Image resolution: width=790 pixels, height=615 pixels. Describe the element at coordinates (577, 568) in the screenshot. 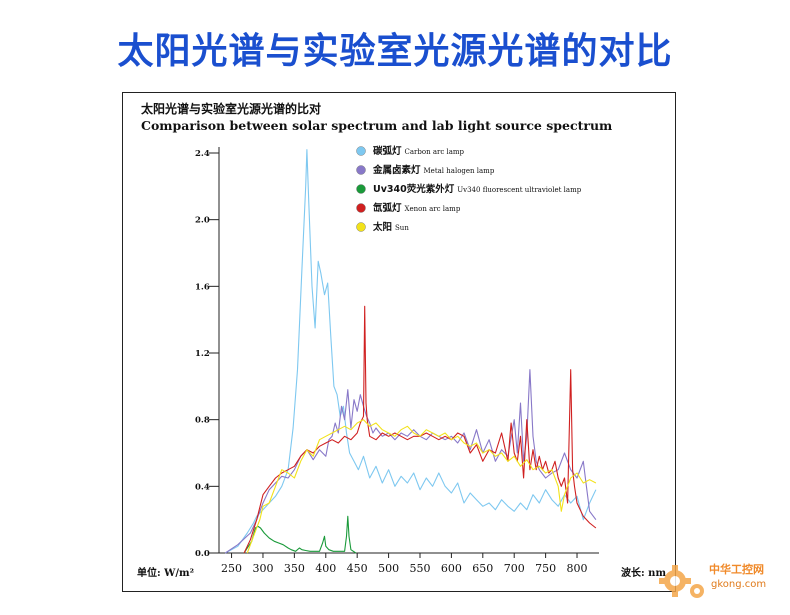

I see `x-tick-label: 800` at that location.